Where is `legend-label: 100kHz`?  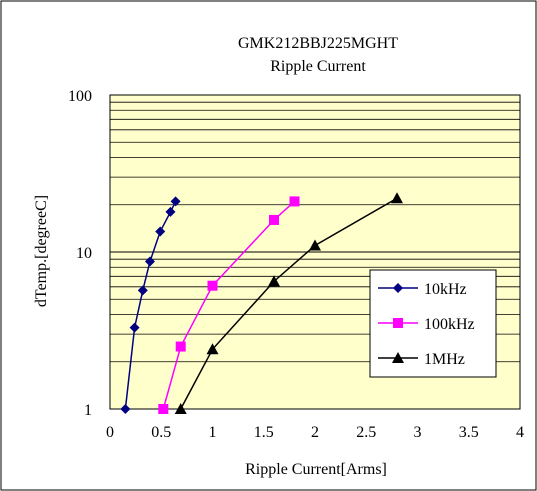 legend-label: 100kHz is located at coordinates (449, 324).